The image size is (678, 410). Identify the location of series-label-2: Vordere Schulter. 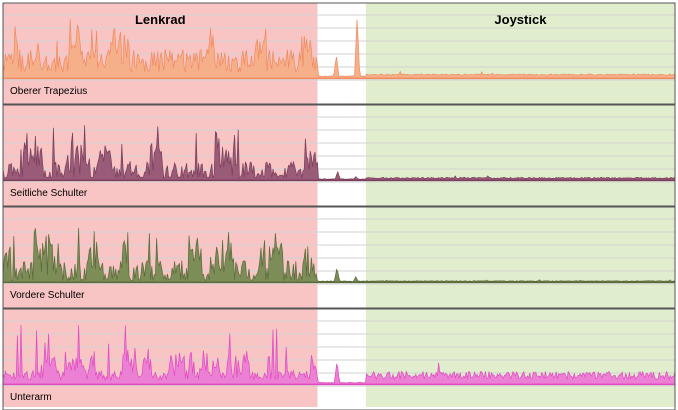
(47, 295).